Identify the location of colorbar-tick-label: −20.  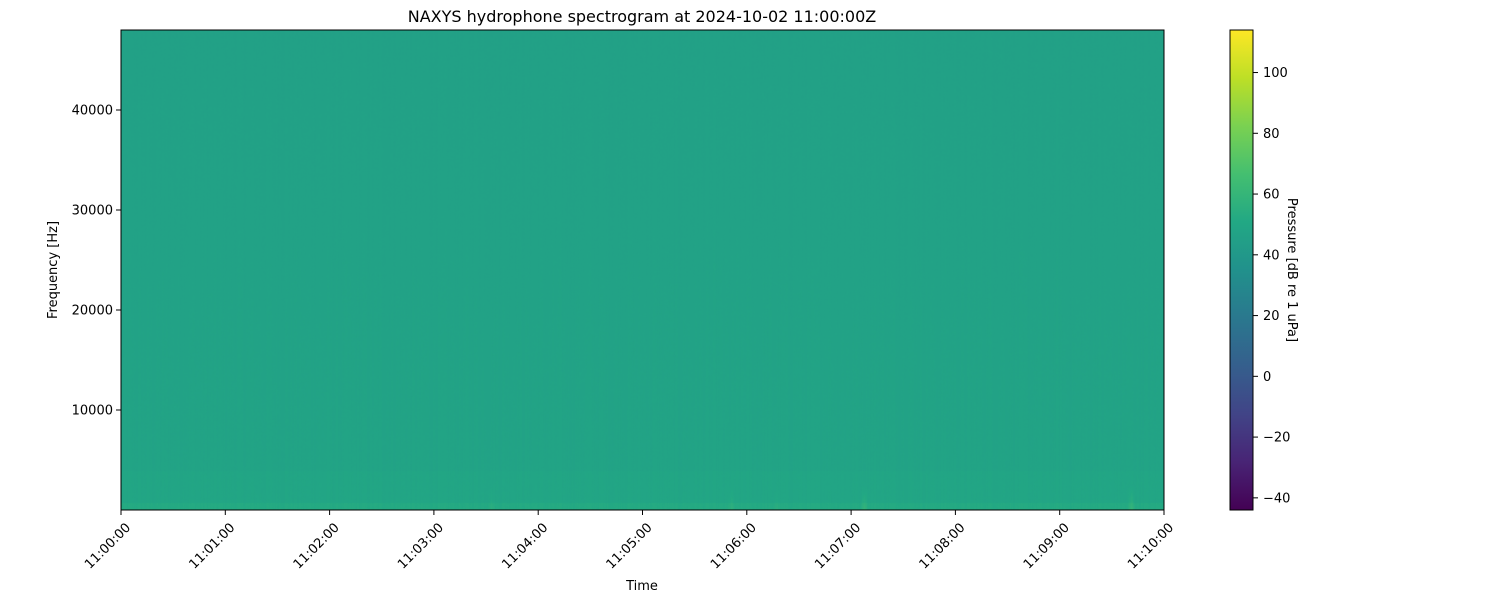
(1276, 438).